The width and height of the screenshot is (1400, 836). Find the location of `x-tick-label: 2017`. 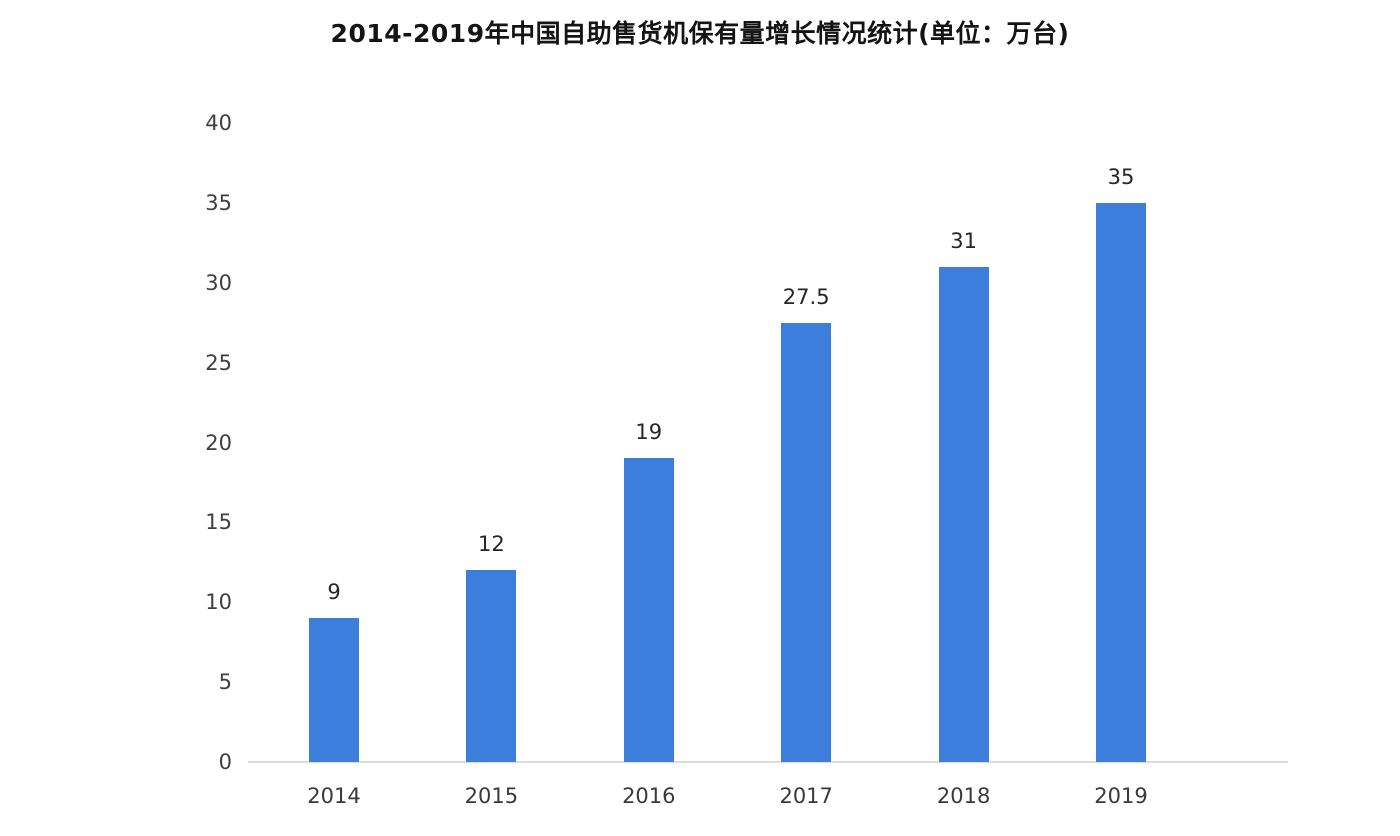

x-tick-label: 2017 is located at coordinates (806, 796).